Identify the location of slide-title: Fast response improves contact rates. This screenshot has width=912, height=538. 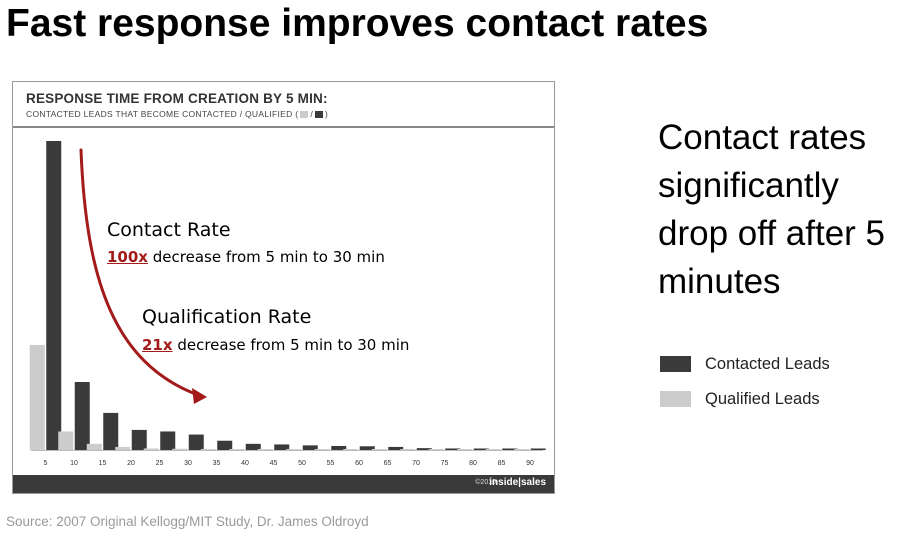
(357, 23).